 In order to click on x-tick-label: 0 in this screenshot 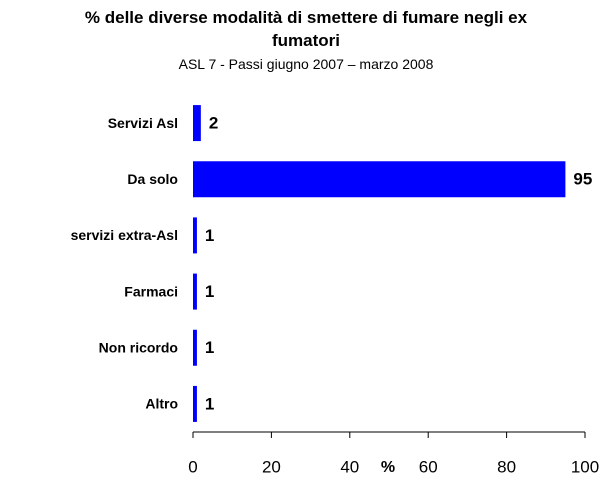, I will do `click(192, 466)`.